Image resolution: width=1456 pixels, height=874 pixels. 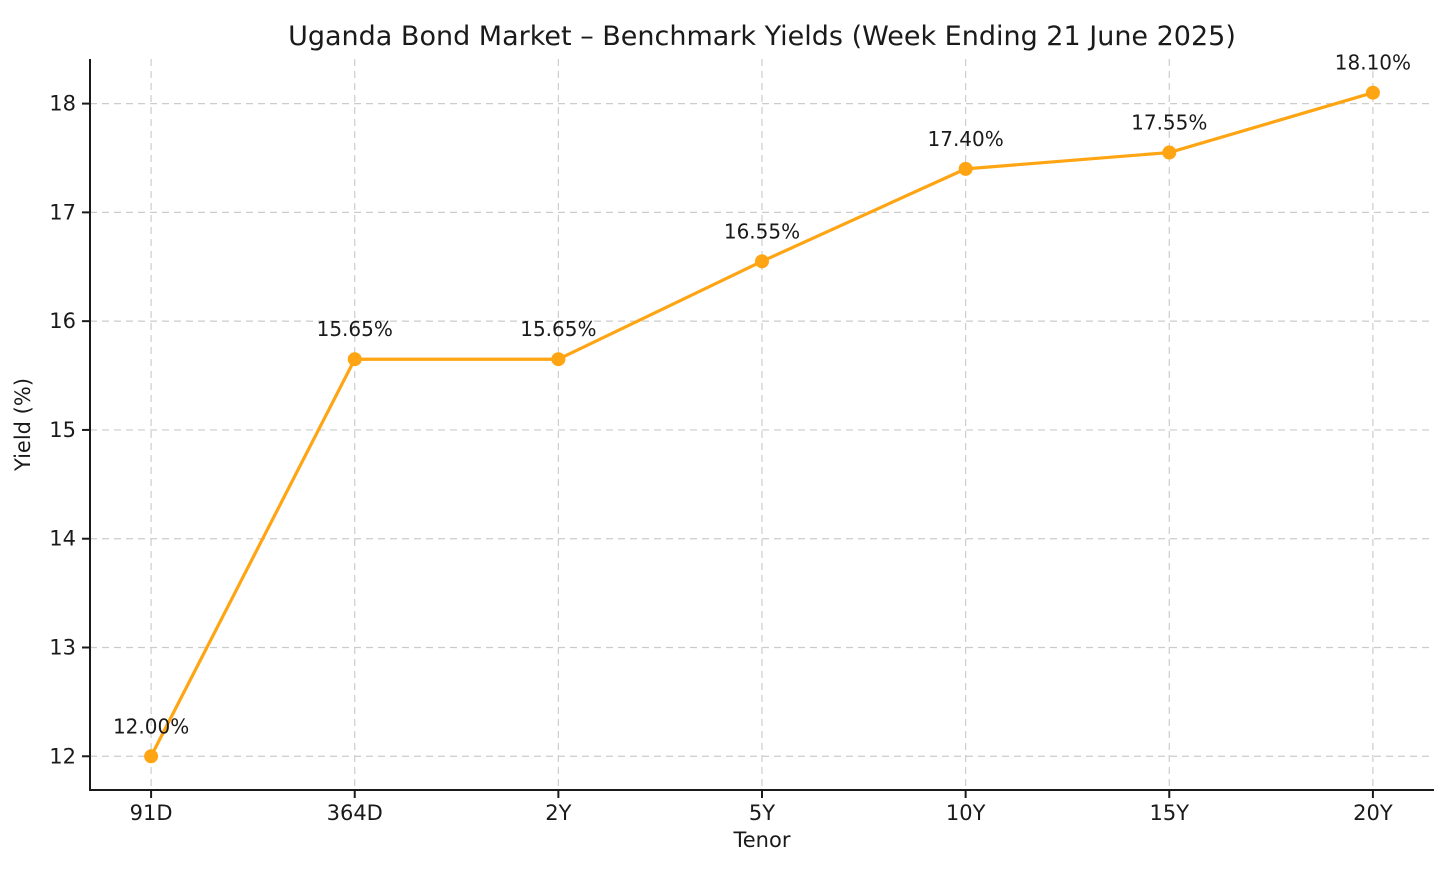 What do you see at coordinates (966, 813) in the screenshot?
I see `x-tick-label: 10Y` at bounding box center [966, 813].